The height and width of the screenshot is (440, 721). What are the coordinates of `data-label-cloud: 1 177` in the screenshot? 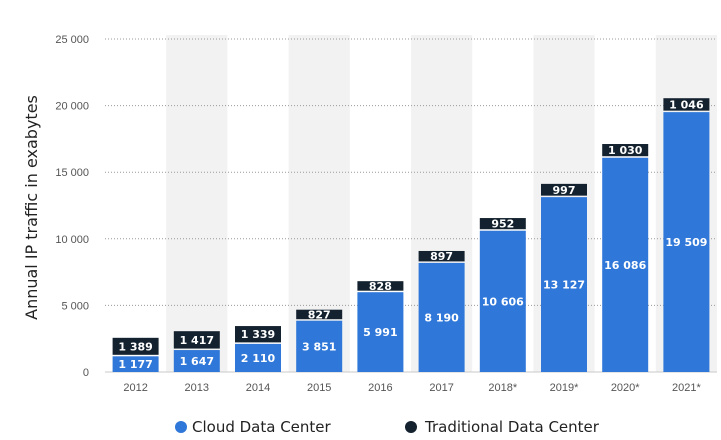 It's located at (135, 364).